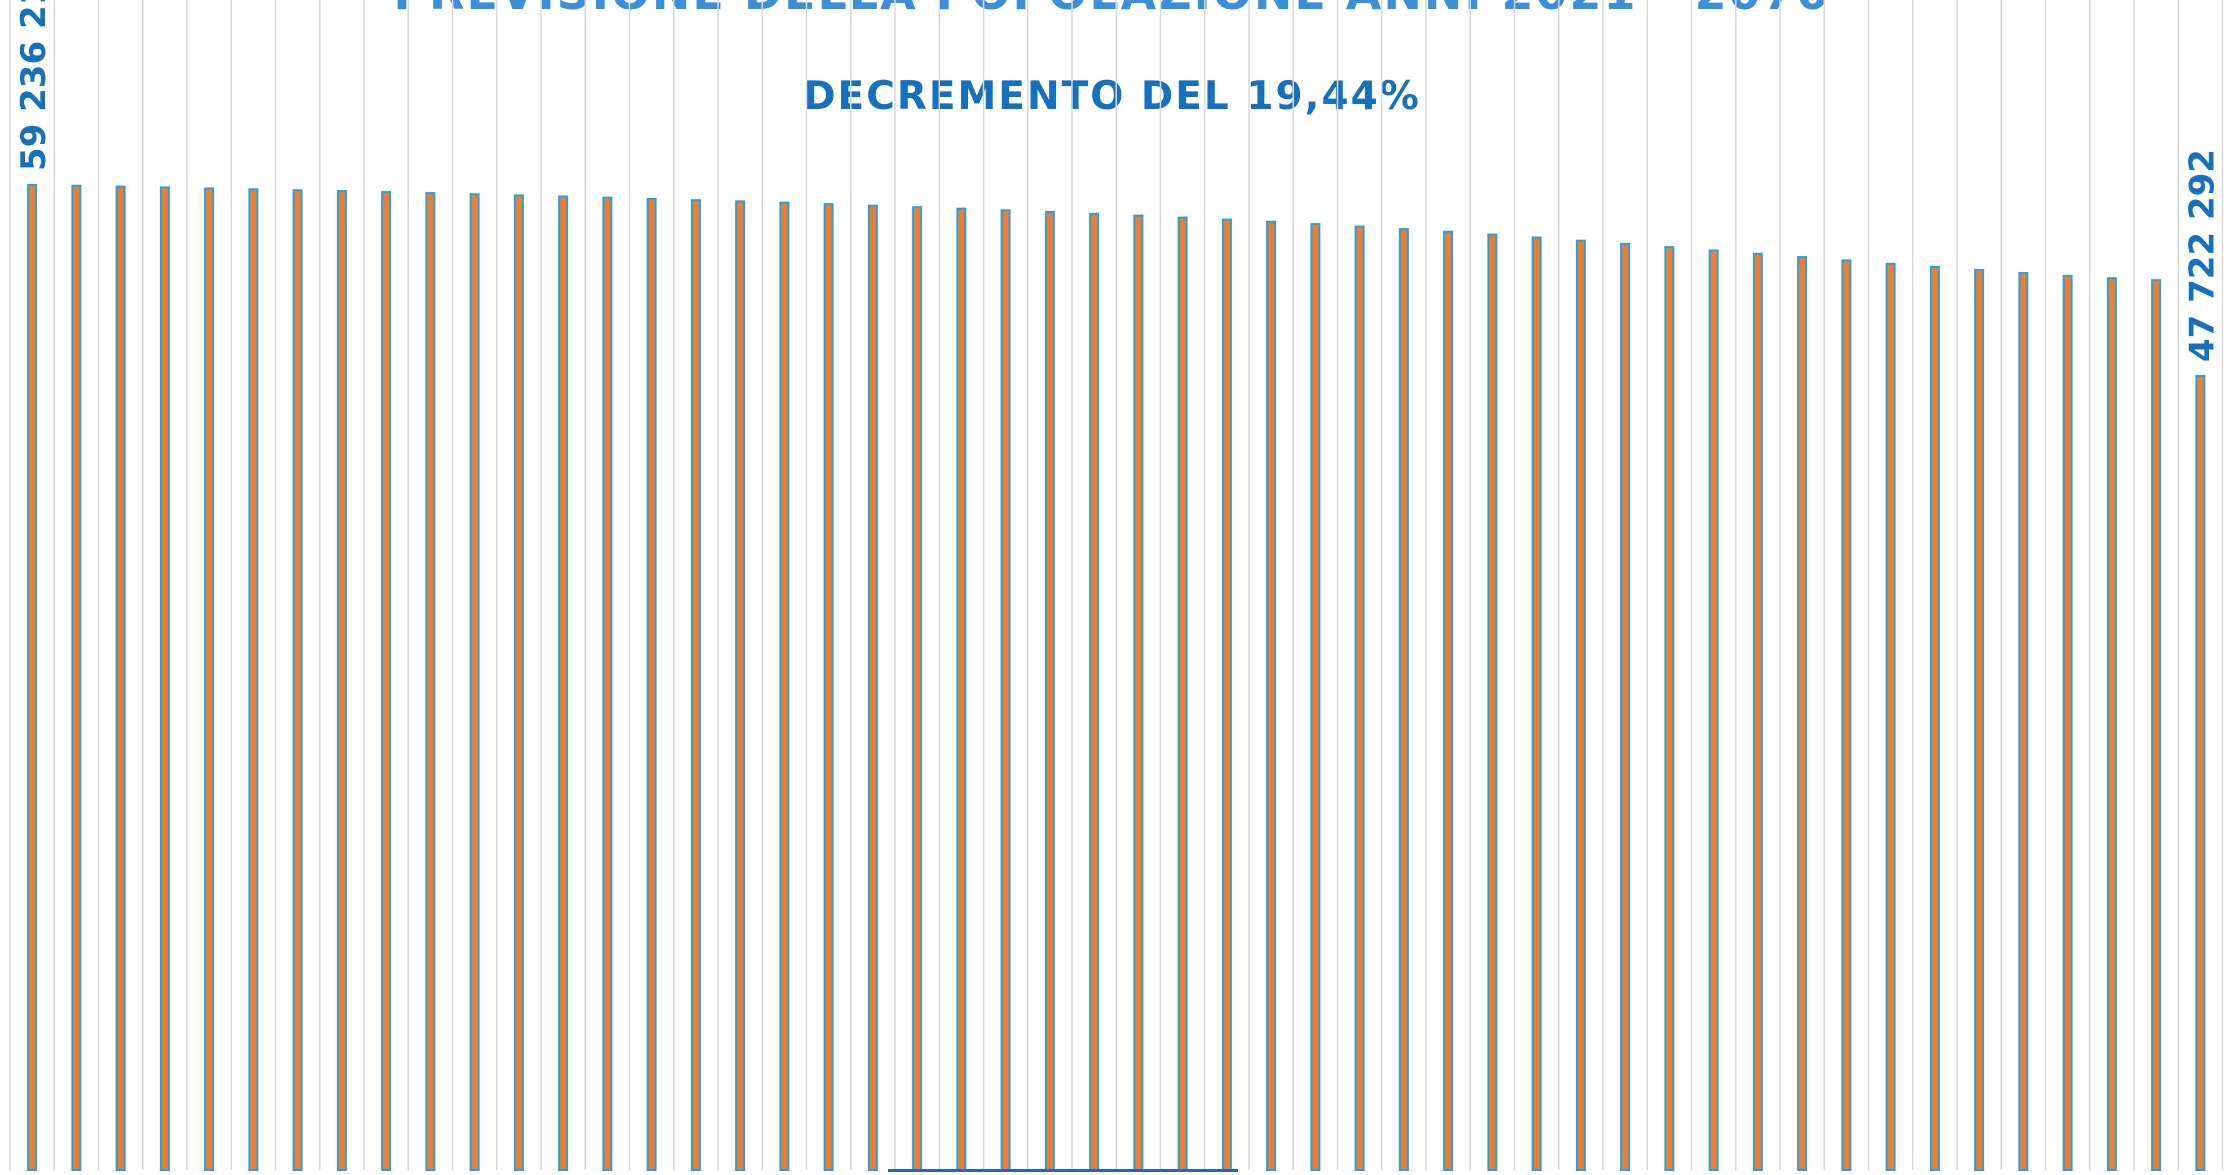 This screenshot has height=1175, width=2224. What do you see at coordinates (34, 85) in the screenshot?
I see `data-label-first: 59 236 21` at bounding box center [34, 85].